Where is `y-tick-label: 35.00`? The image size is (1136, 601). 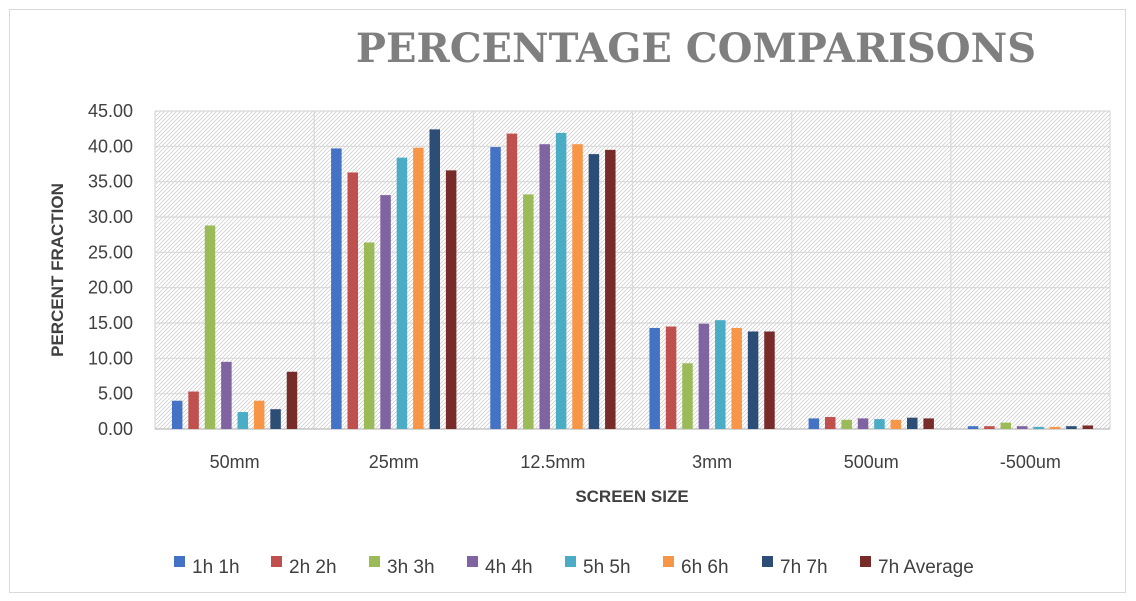 y-tick-label: 35.00 is located at coordinates (110, 182).